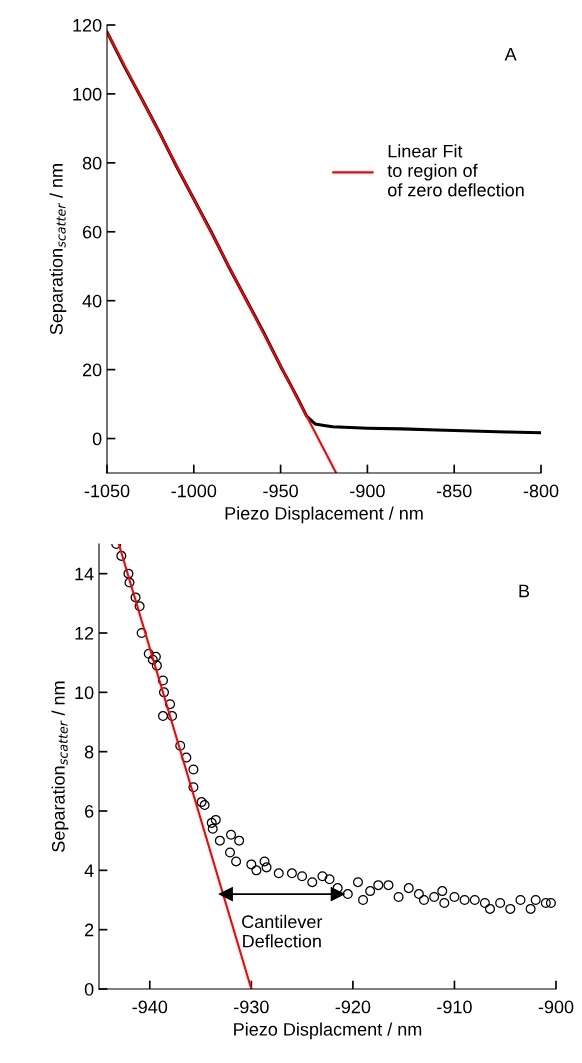 This screenshot has height=1063, width=582. I want to click on x-tick-label: -800, so click(541, 491).